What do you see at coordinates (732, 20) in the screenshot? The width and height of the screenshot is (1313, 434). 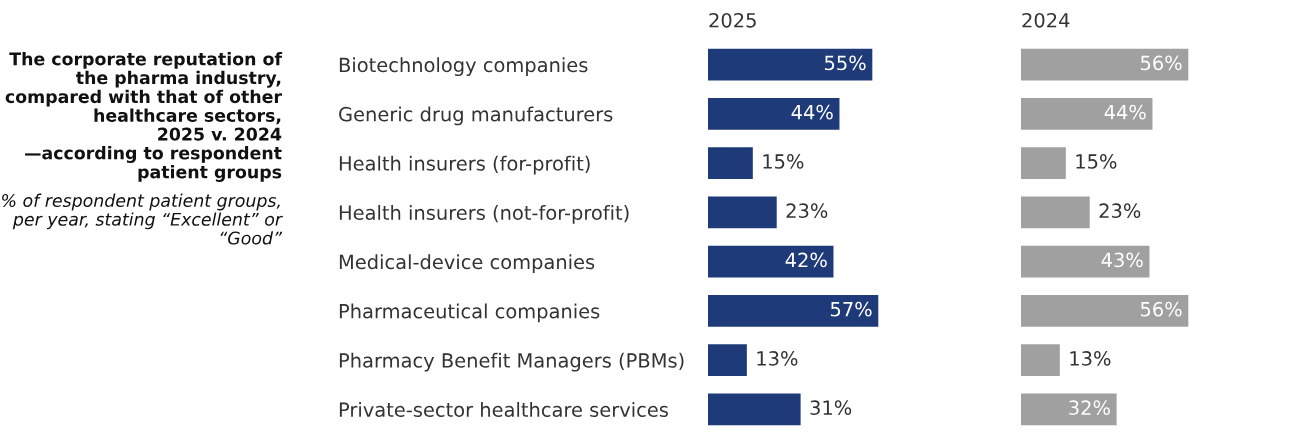 I see `chart-title: 2025` at bounding box center [732, 20].